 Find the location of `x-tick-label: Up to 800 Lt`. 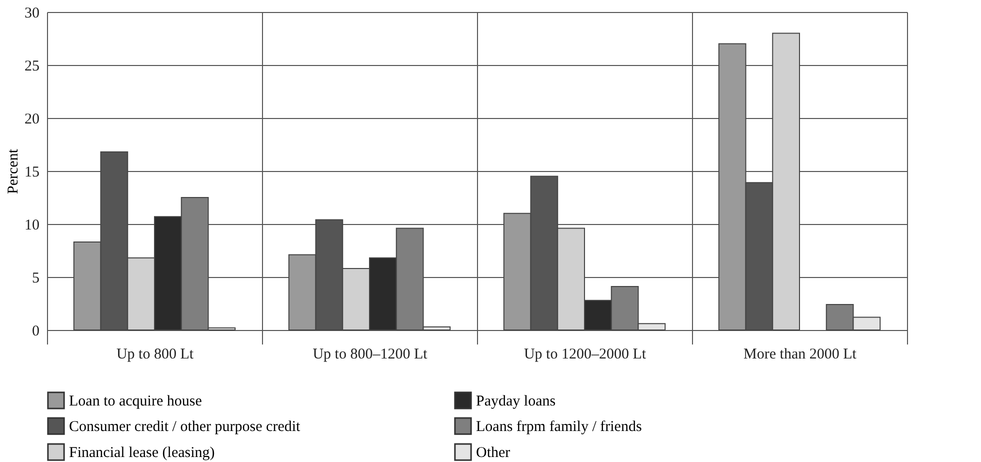

x-tick-label: Up to 800 Lt is located at coordinates (155, 354).